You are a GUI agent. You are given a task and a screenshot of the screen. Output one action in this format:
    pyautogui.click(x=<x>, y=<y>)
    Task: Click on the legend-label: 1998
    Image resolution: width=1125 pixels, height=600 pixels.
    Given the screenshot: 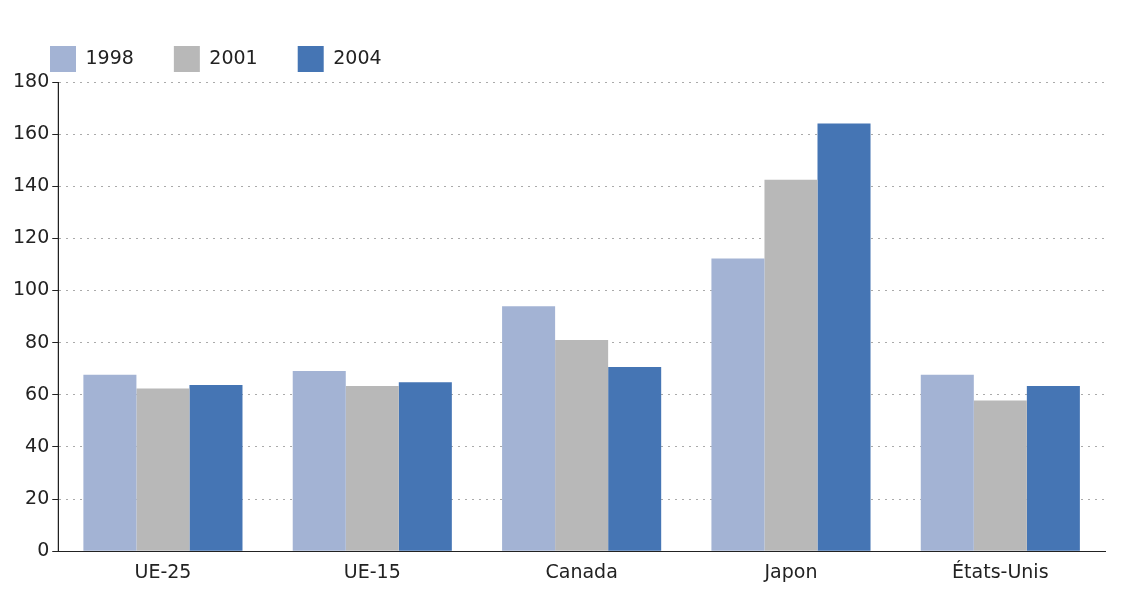 What is the action you would take?
    pyautogui.click(x=109, y=56)
    